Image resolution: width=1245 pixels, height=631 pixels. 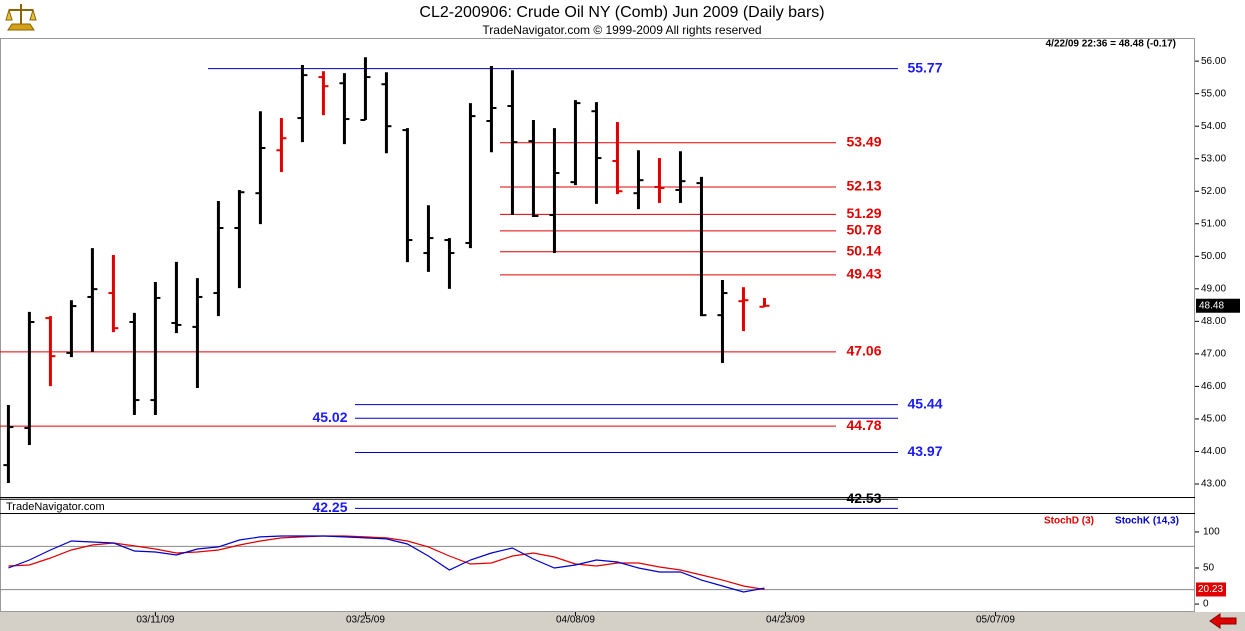 What do you see at coordinates (1213, 61) in the screenshot?
I see `y-tick-label: 56.00` at bounding box center [1213, 61].